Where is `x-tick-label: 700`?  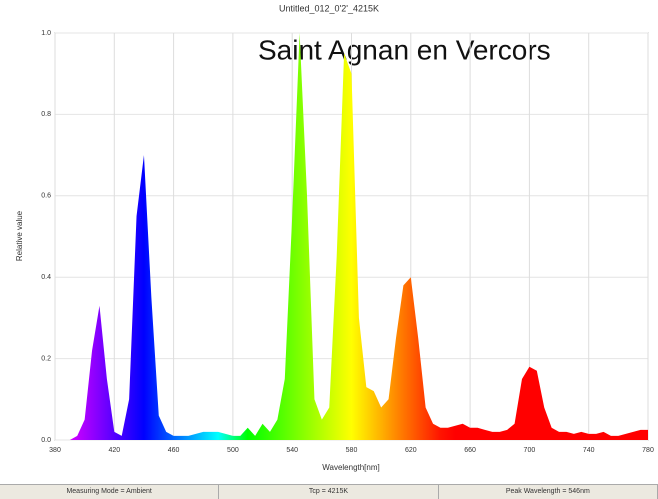
x-tick-label: 700 is located at coordinates (530, 450).